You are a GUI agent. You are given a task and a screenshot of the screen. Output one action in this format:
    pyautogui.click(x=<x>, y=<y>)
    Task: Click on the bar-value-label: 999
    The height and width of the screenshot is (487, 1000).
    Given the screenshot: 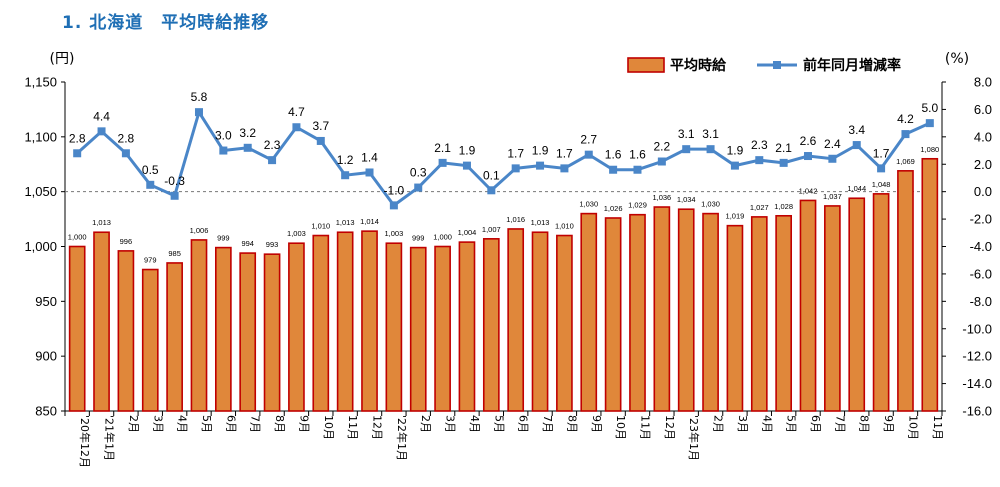 What is the action you would take?
    pyautogui.click(x=418, y=238)
    